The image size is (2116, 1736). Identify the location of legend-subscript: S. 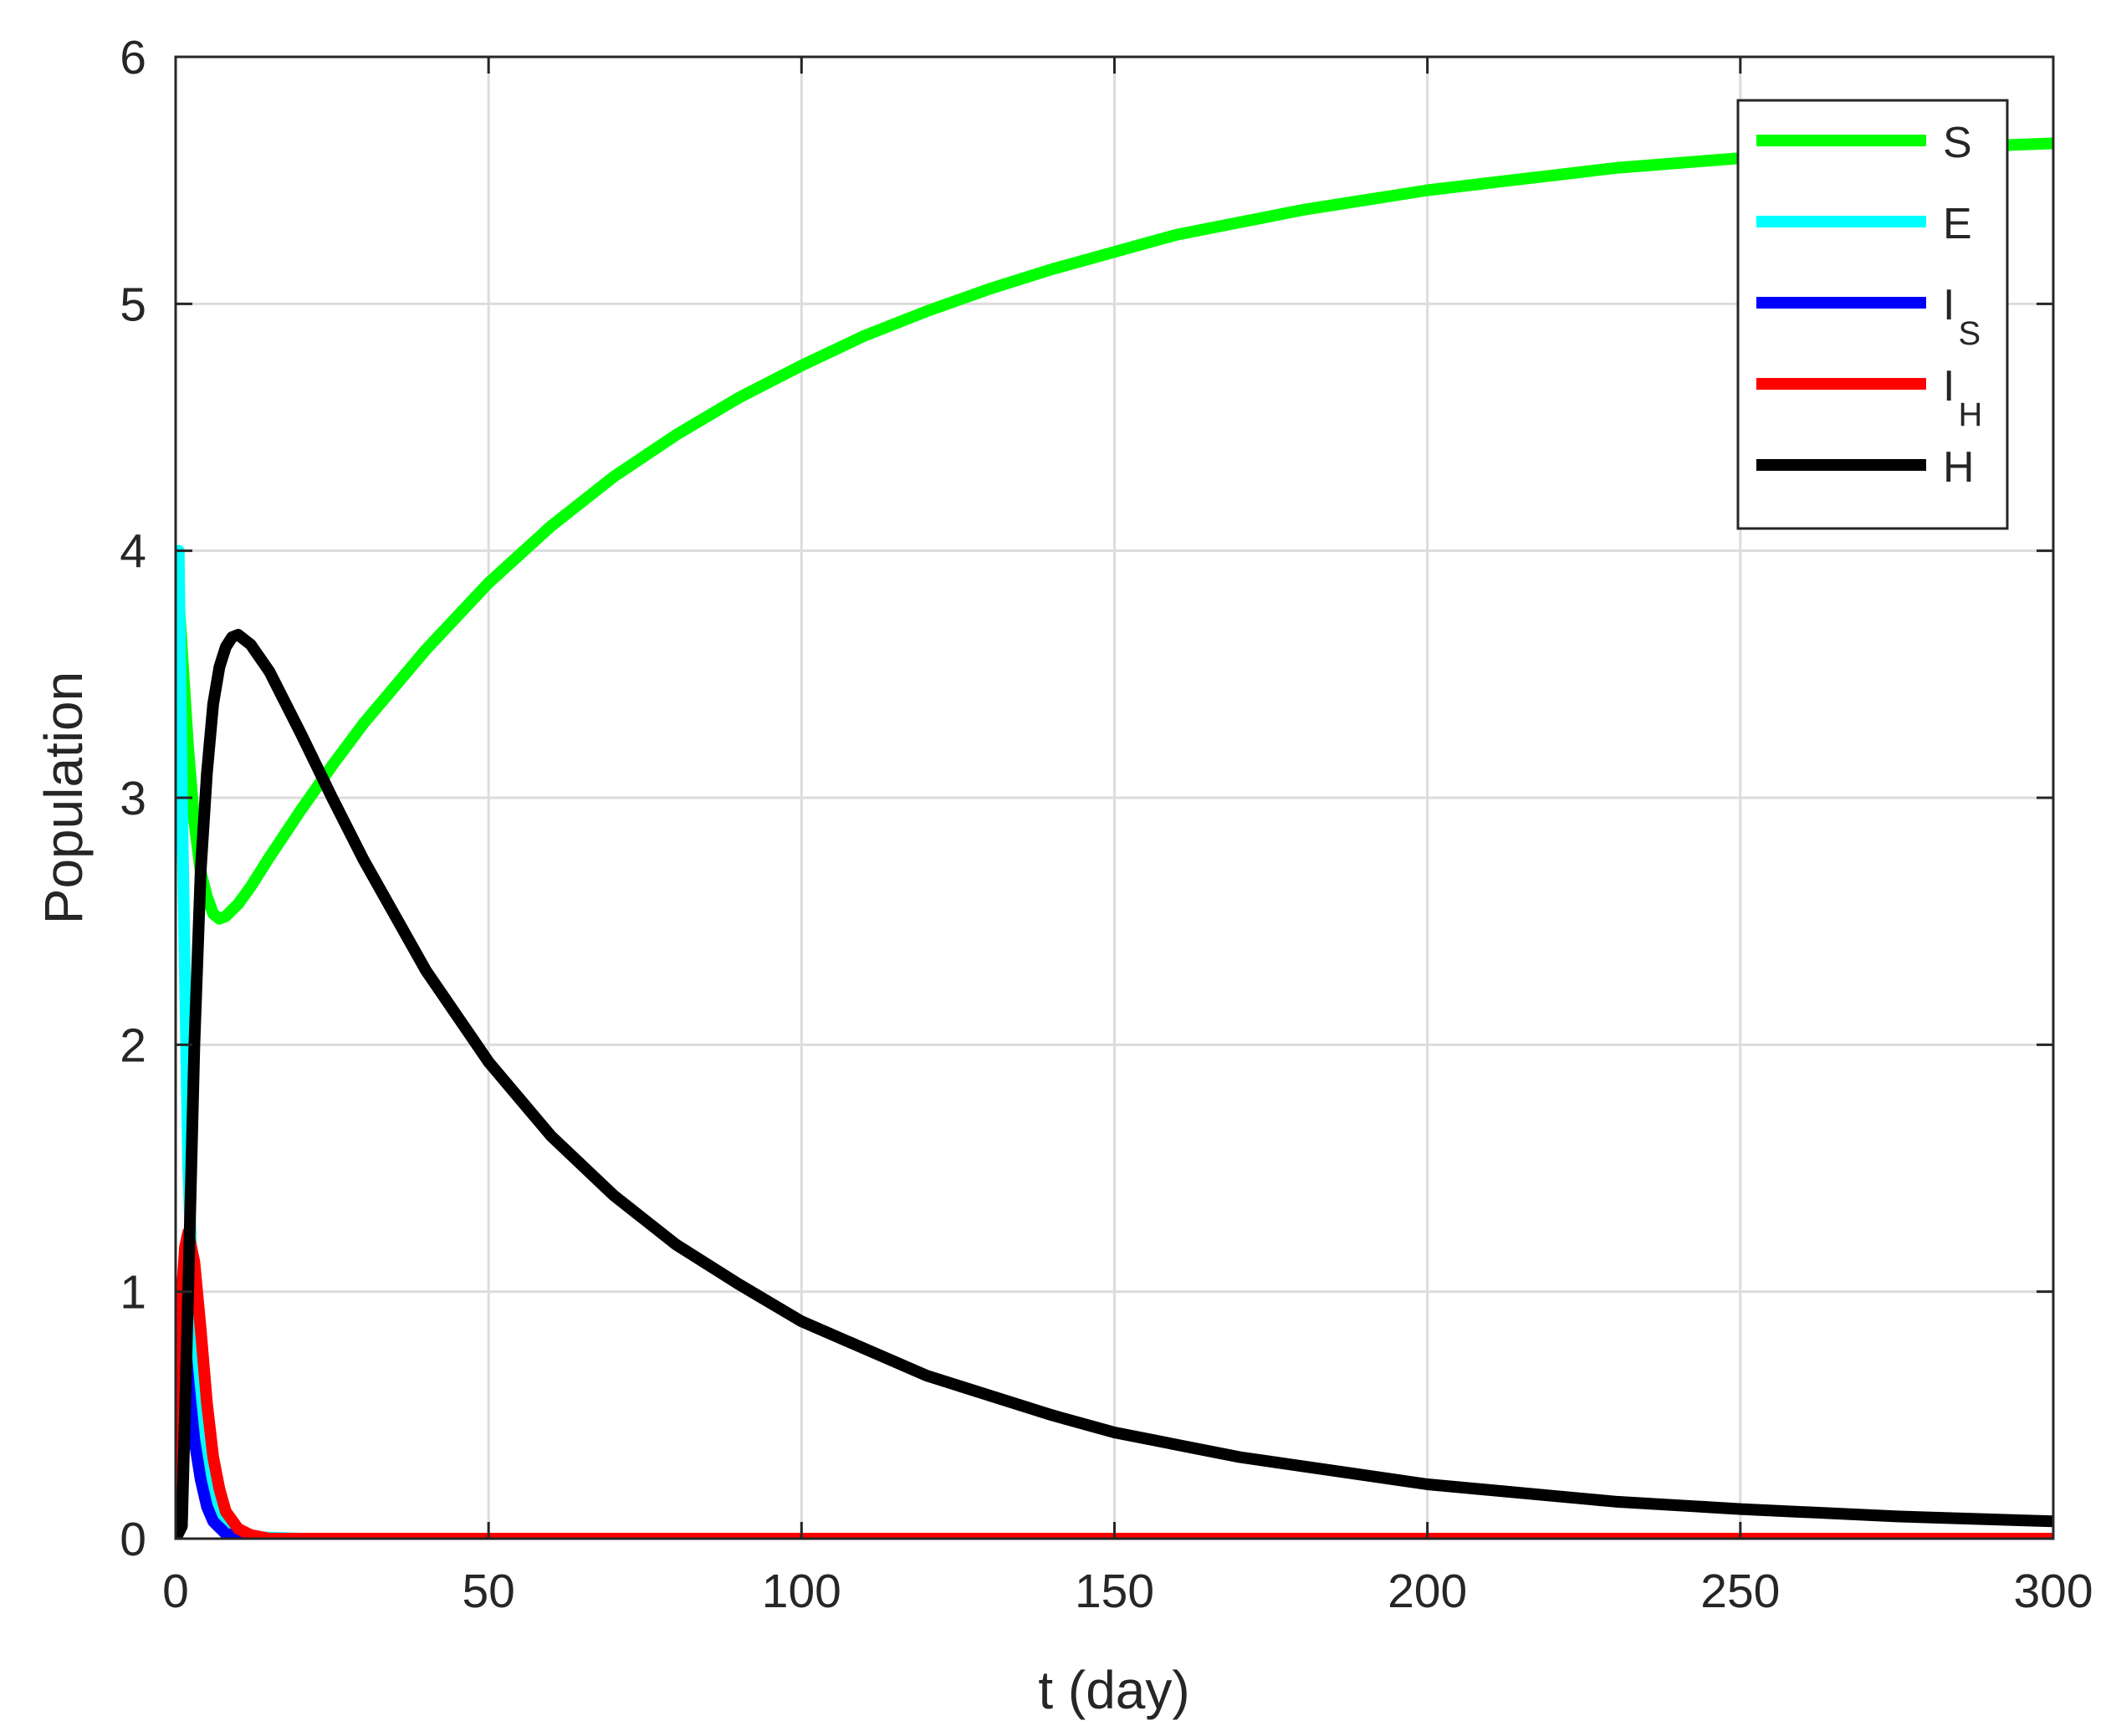
(1969, 333).